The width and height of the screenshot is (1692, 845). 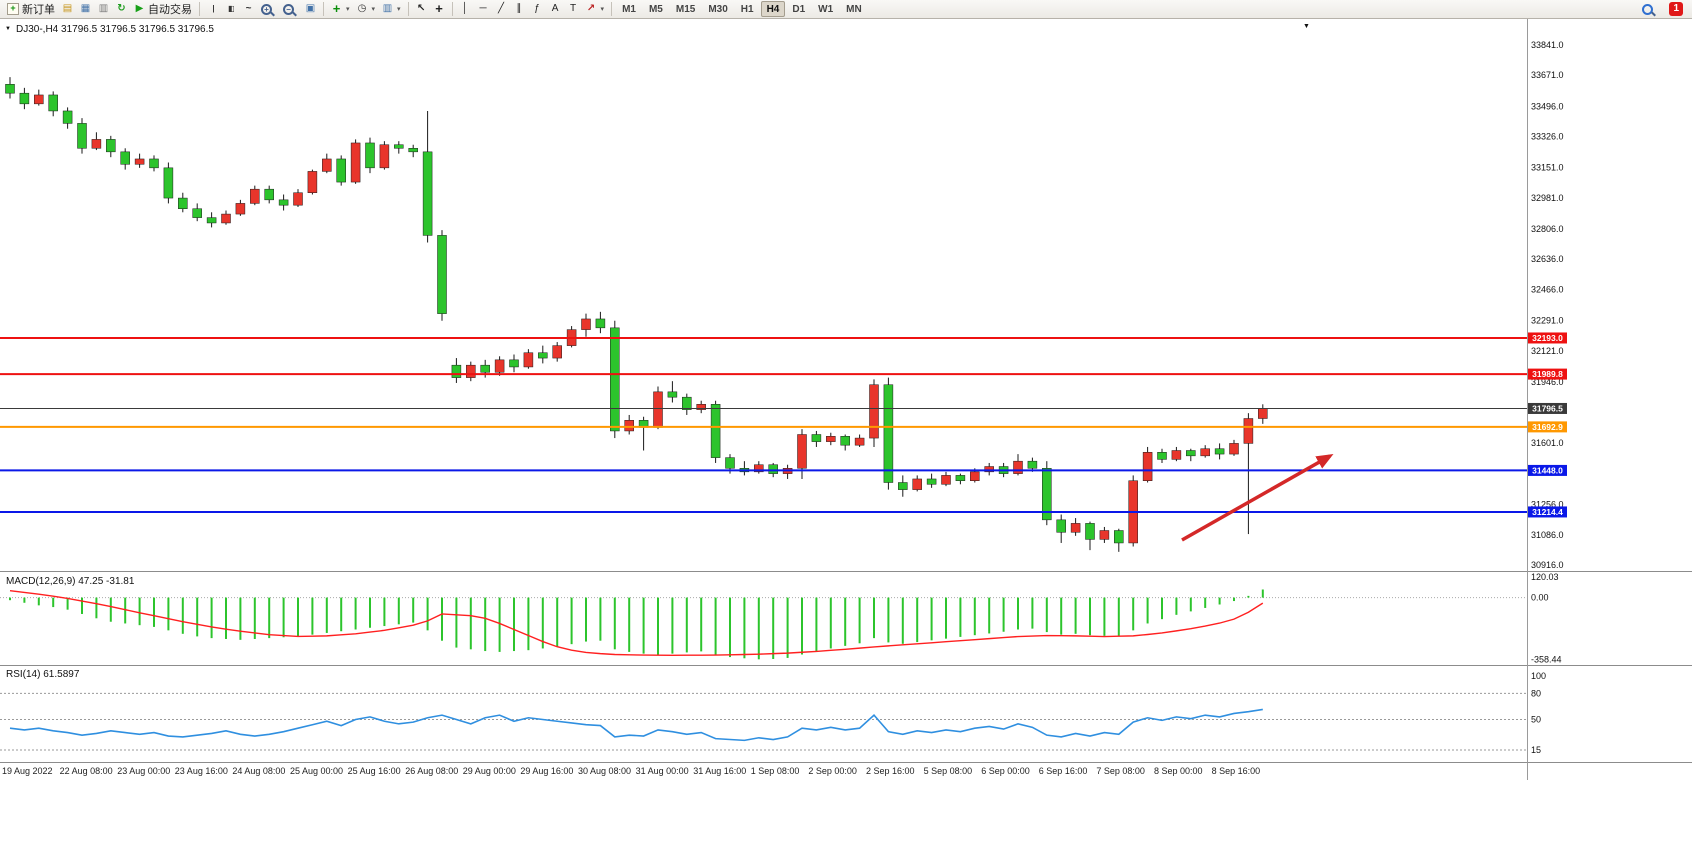 I want to click on timeframe-m1-button: M1, so click(x=629, y=9).